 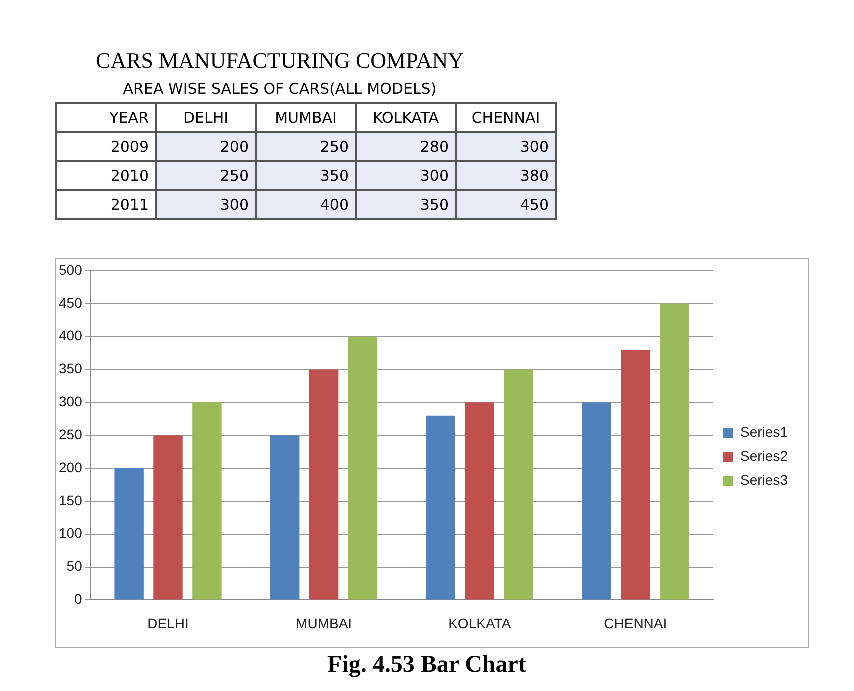 What do you see at coordinates (106, 146) in the screenshot?
I see `y-tick-label: 2009` at bounding box center [106, 146].